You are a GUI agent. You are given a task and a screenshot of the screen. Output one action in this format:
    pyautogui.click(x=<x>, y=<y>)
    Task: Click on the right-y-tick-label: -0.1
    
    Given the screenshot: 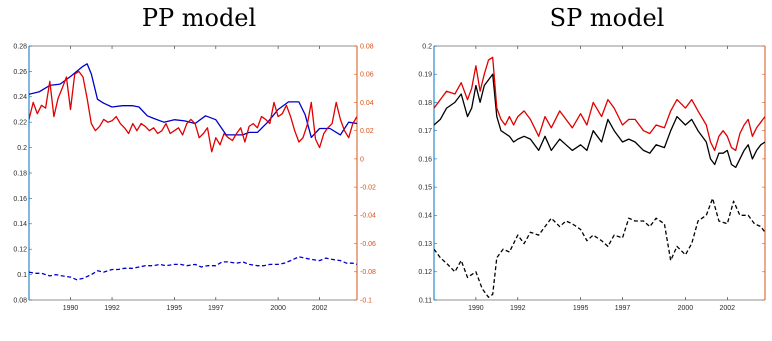 What is the action you would take?
    pyautogui.click(x=366, y=300)
    